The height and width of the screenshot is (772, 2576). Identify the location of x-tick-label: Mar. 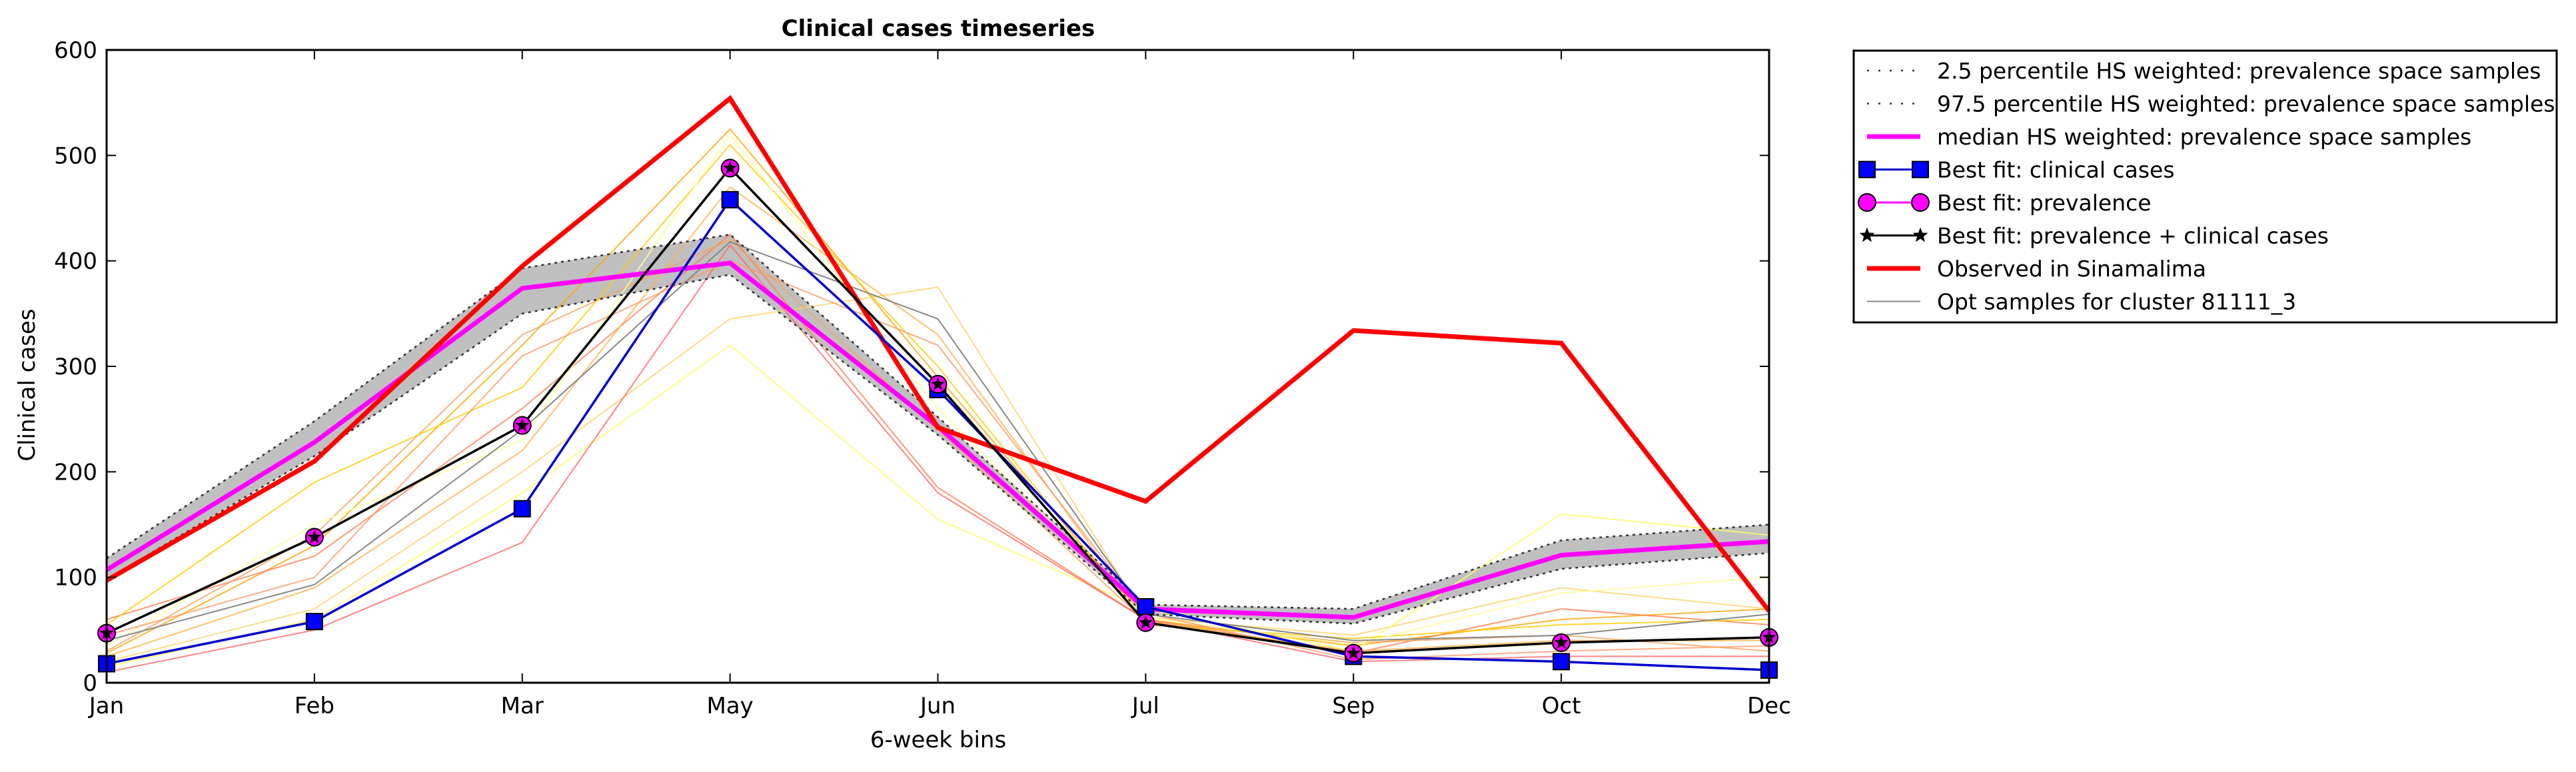
(522, 706).